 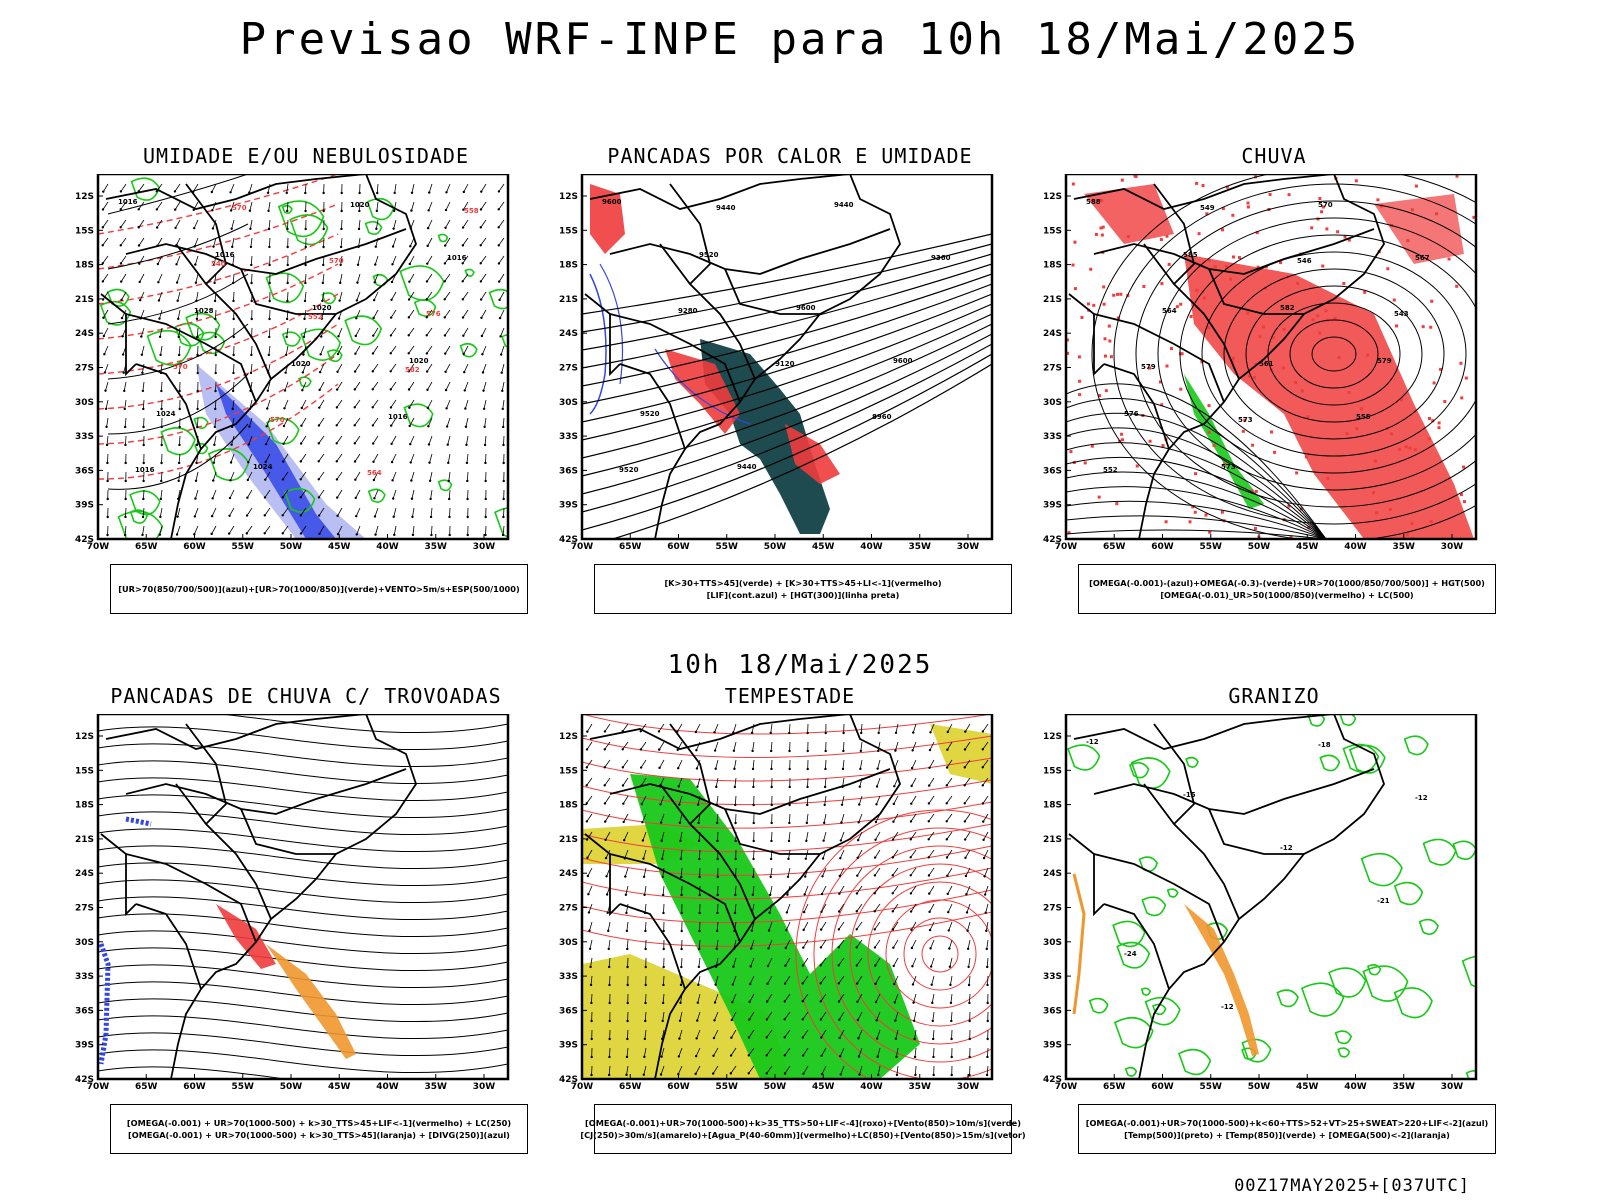 I want to click on contour-label: -15, so click(x=1189, y=795).